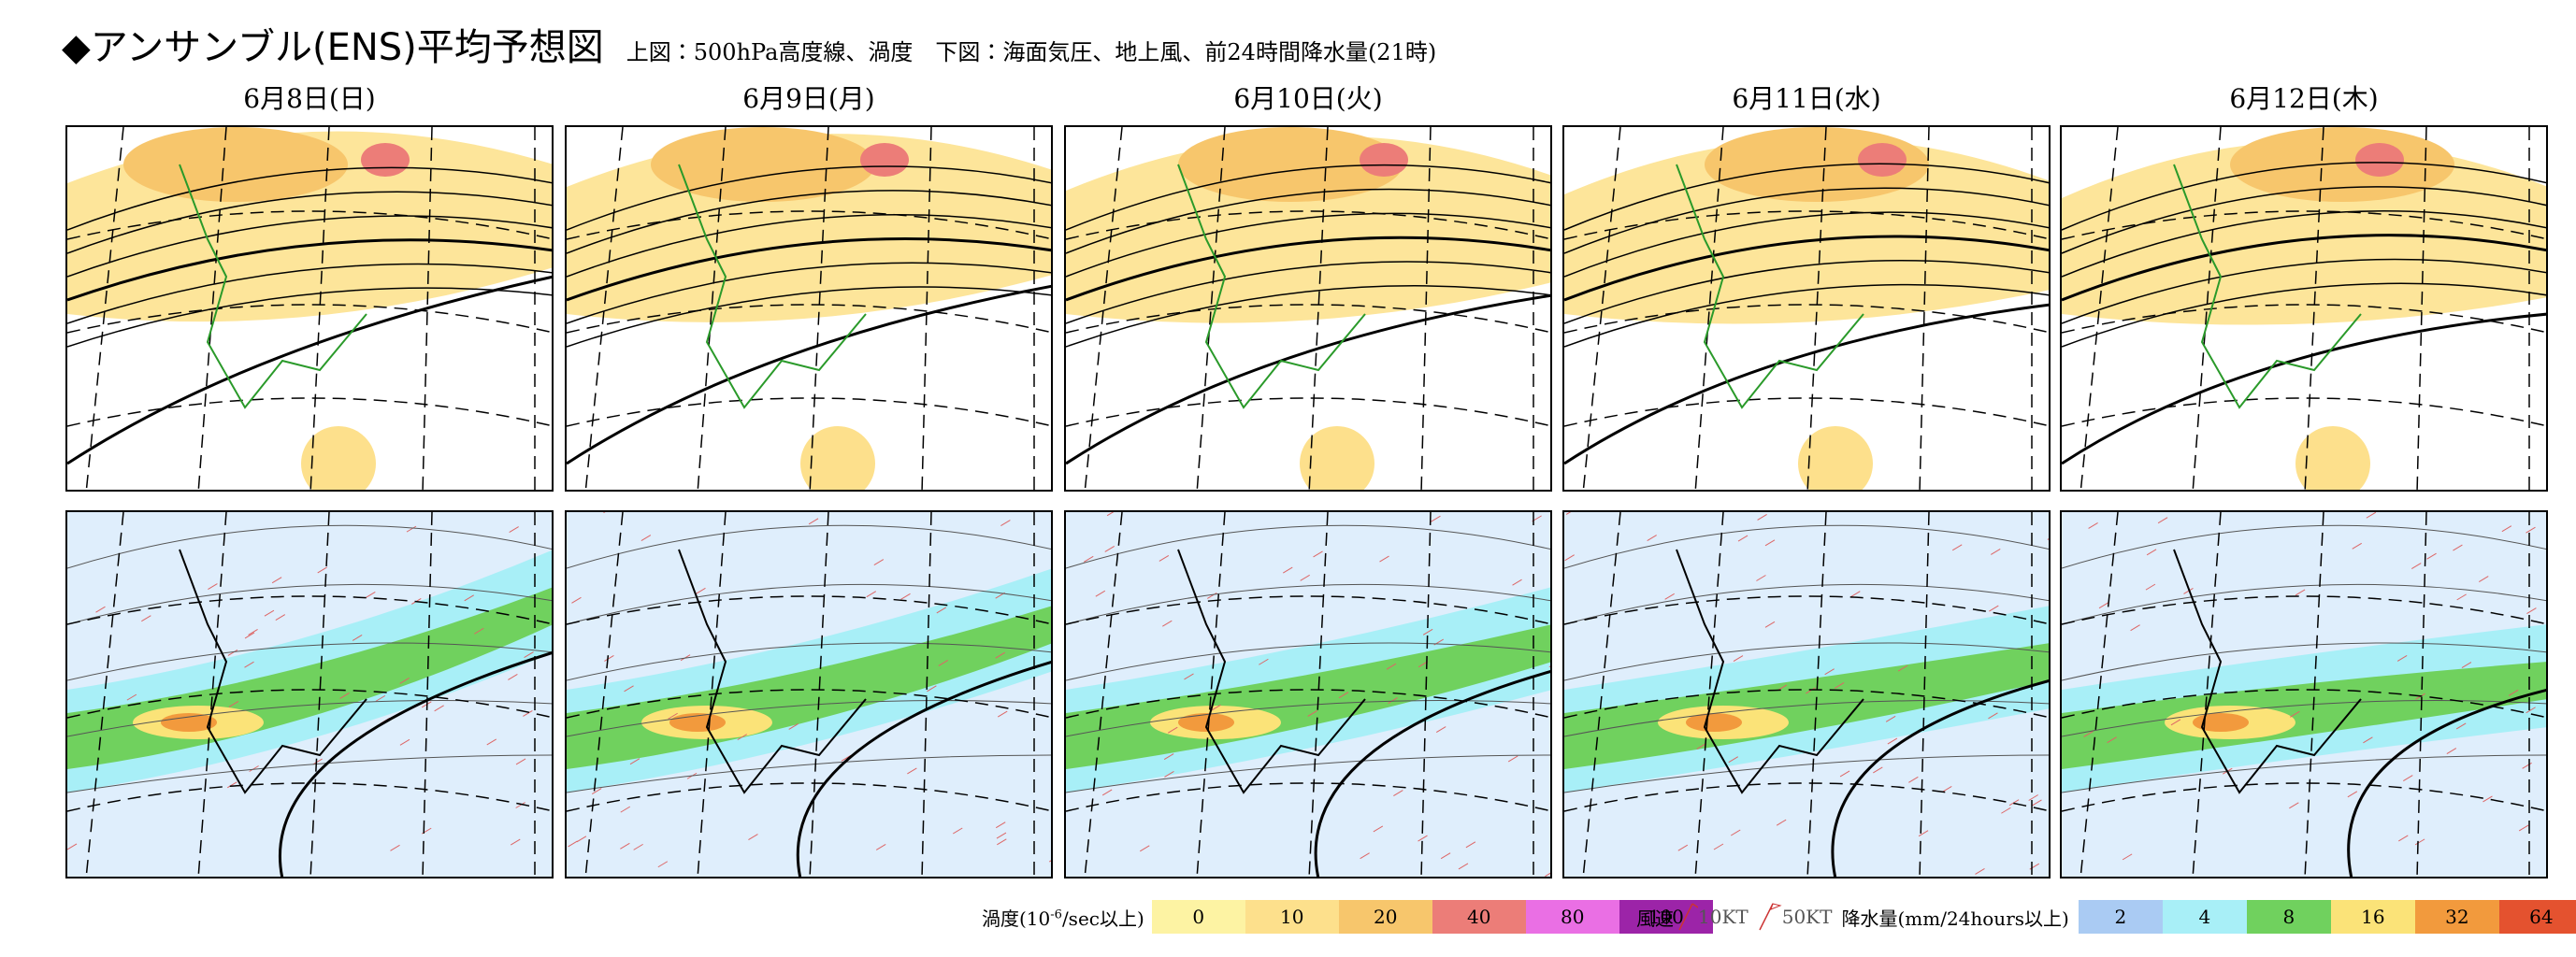 This screenshot has height=957, width=2576. I want to click on vorticity-band, so click(1308, 230).